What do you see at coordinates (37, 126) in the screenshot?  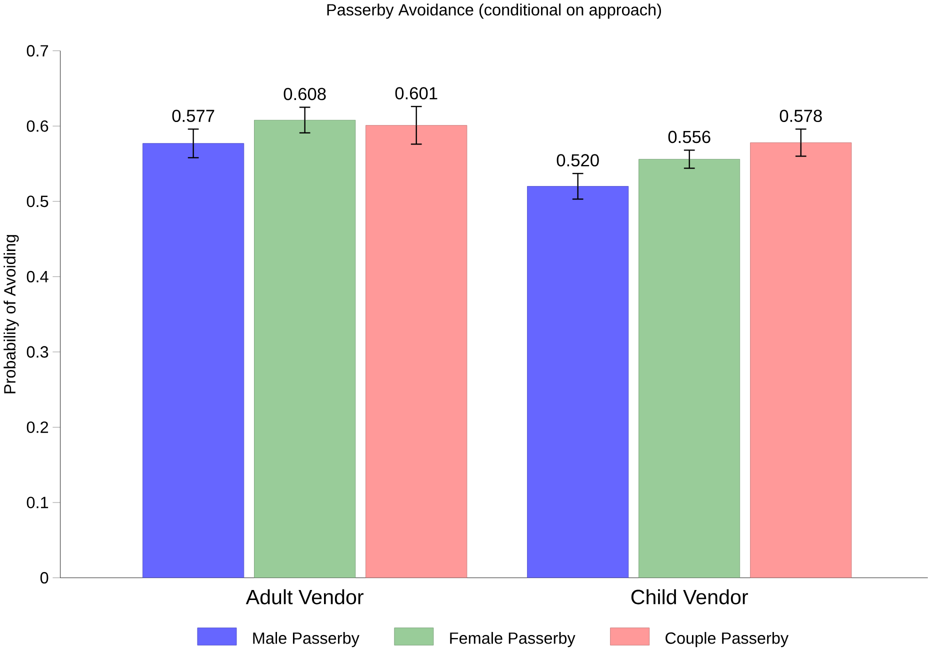 I see `y-tick-label: 0.6` at bounding box center [37, 126].